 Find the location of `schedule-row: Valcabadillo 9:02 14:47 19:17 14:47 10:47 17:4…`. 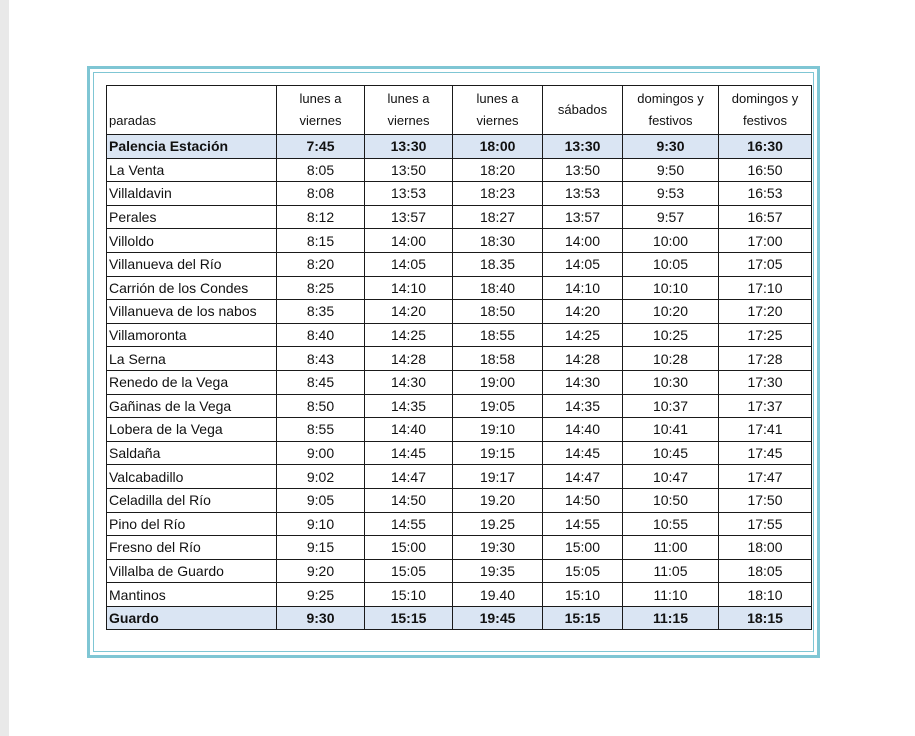

schedule-row: Valcabadillo 9:02 14:47 19:17 14:47 10:47 17:4… is located at coordinates (459, 476).